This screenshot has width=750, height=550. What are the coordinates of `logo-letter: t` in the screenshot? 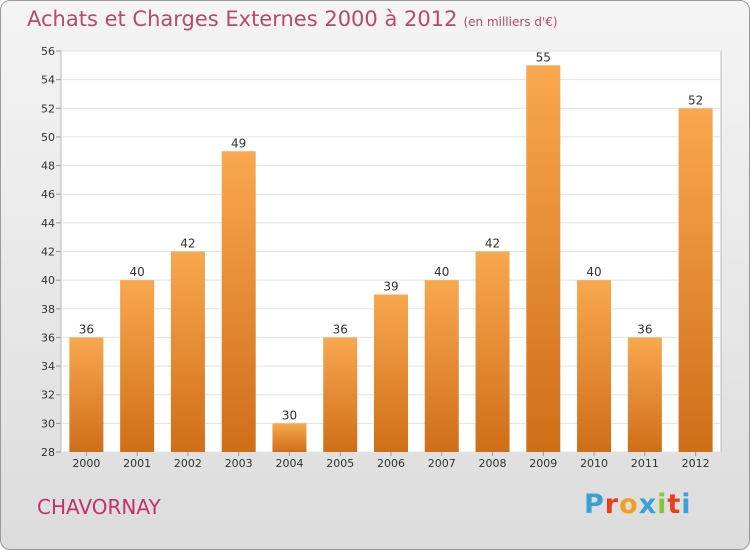 It's located at (674, 504).